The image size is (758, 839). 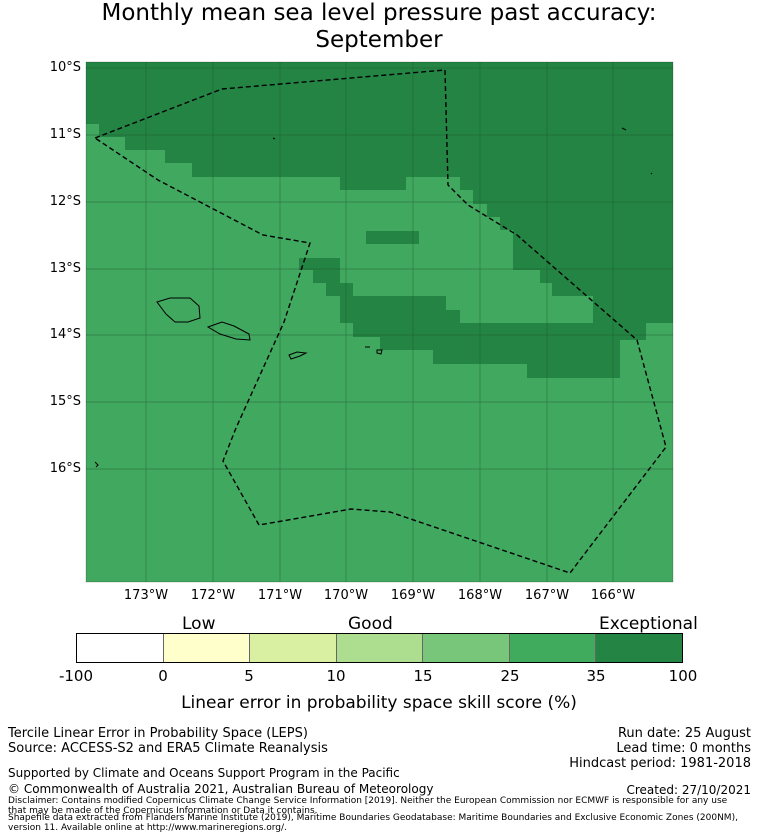 What do you see at coordinates (228, 331) in the screenshot?
I see `island-upolu` at bounding box center [228, 331].